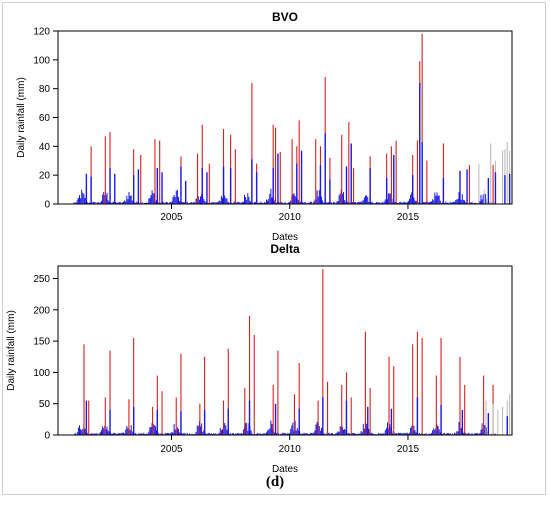 This screenshot has height=506, width=550. I want to click on y-tick-label: 40, so click(45, 147).